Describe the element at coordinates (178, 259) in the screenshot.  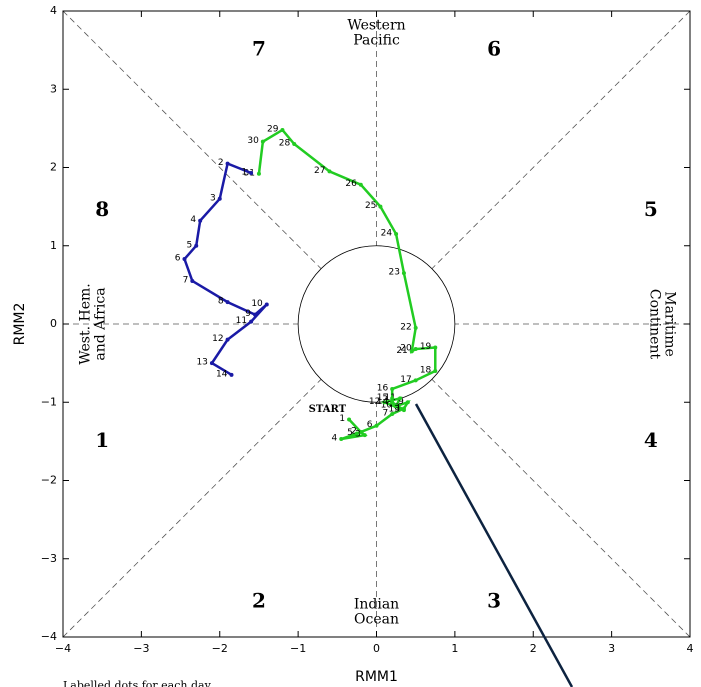
I see `day-label: 6` at that location.